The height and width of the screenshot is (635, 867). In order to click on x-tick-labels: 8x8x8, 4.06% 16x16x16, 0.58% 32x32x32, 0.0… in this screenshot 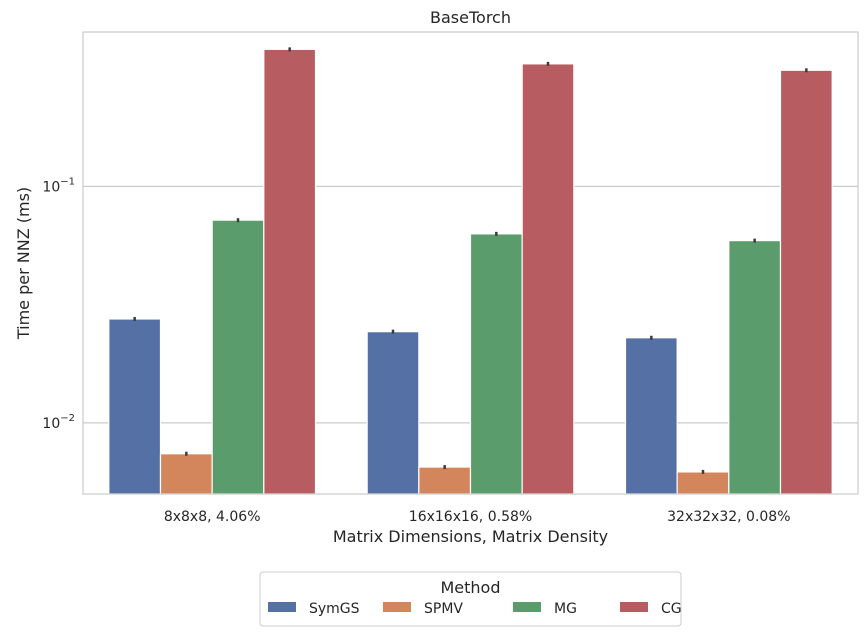, I will do `click(477, 517)`.